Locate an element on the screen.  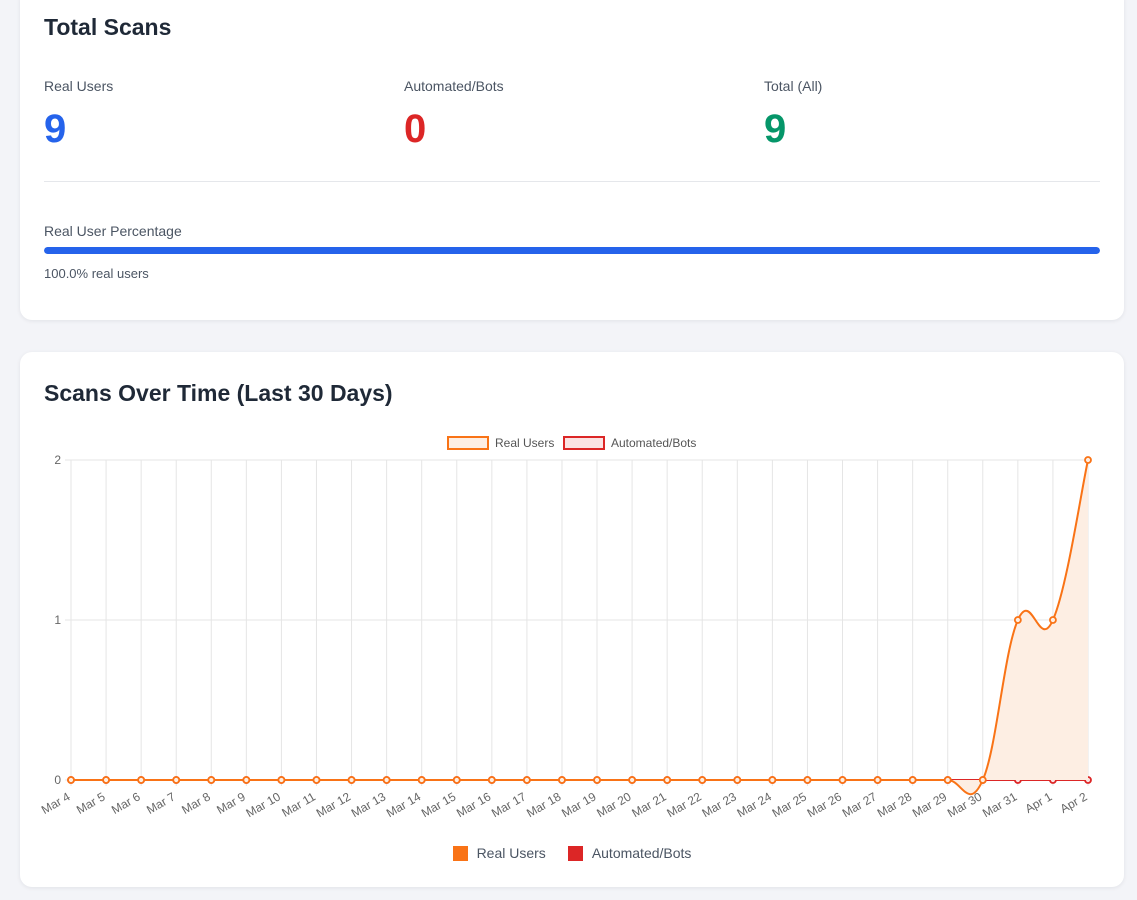
bottom-legend-automated-bots-label: Automated/Bots is located at coordinates (641, 853).